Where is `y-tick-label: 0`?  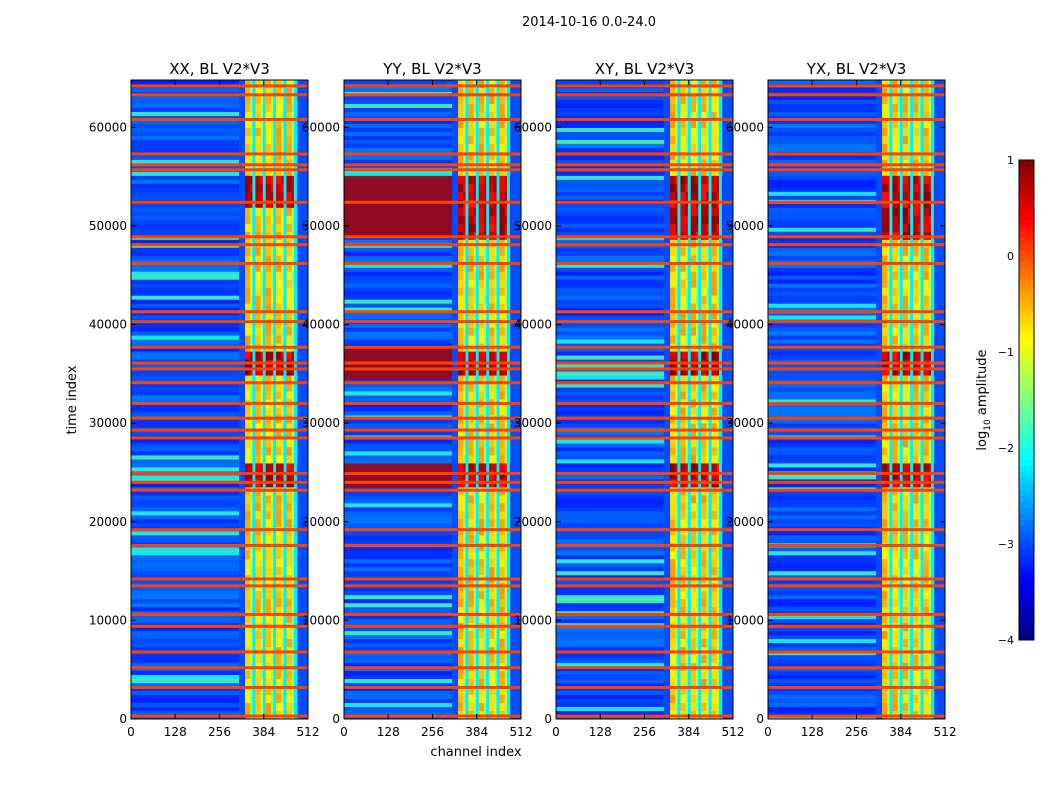 y-tick-label: 0 is located at coordinates (548, 719).